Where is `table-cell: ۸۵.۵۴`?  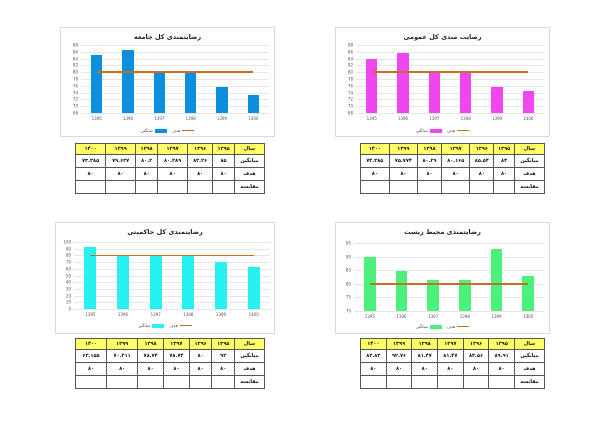
table-cell: ۸۵.۵۴ is located at coordinates (482, 161).